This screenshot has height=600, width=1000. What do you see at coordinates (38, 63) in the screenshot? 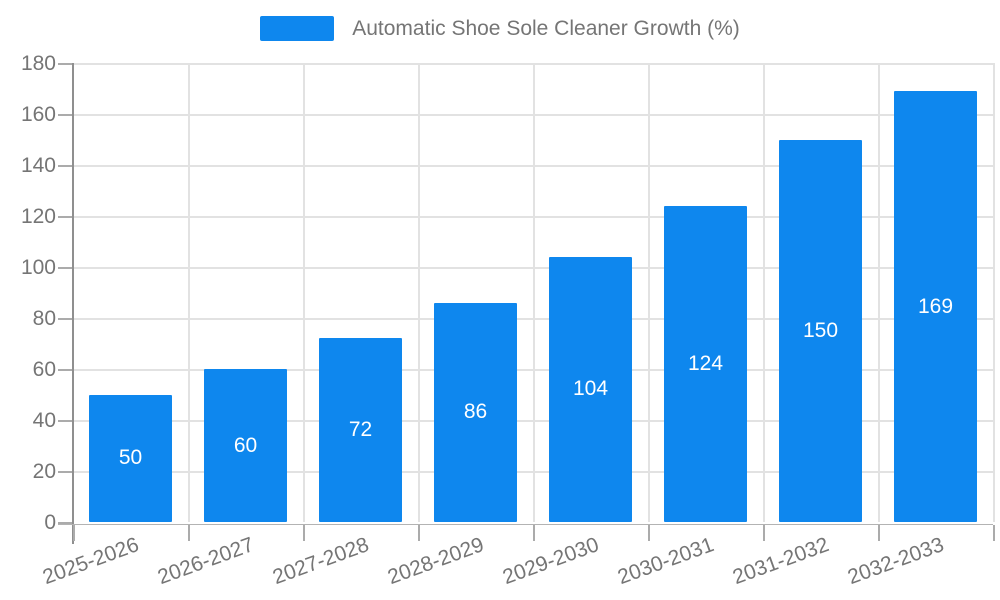
I see `y-axis-tick-label: 180` at bounding box center [38, 63].